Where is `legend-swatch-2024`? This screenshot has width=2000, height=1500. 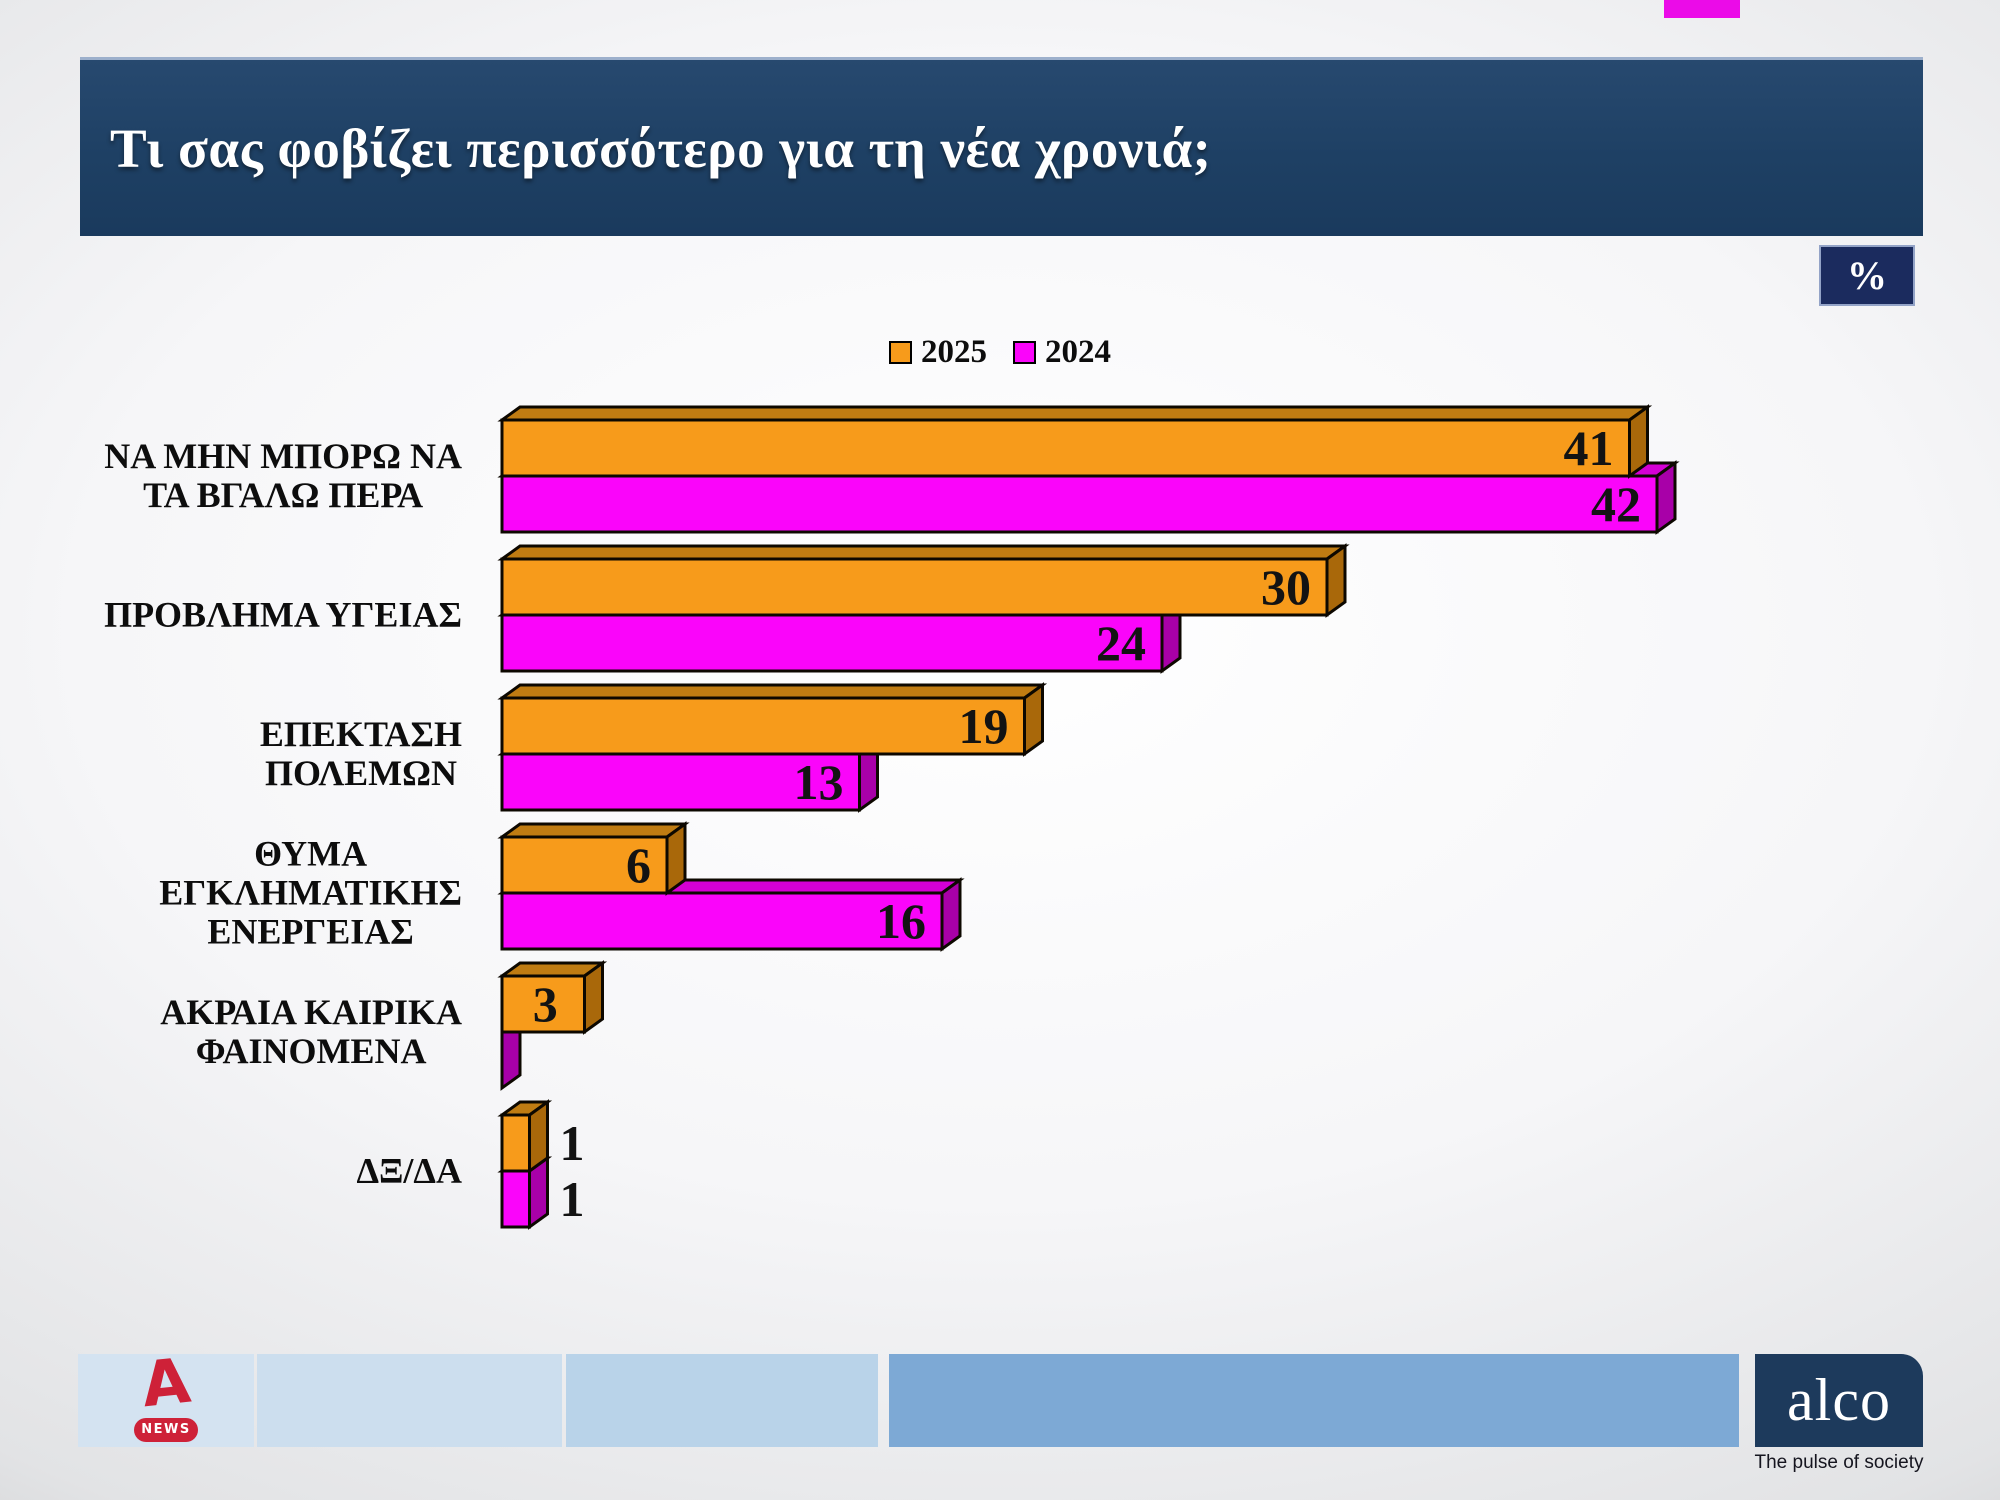 legend-swatch-2024 is located at coordinates (1024, 352).